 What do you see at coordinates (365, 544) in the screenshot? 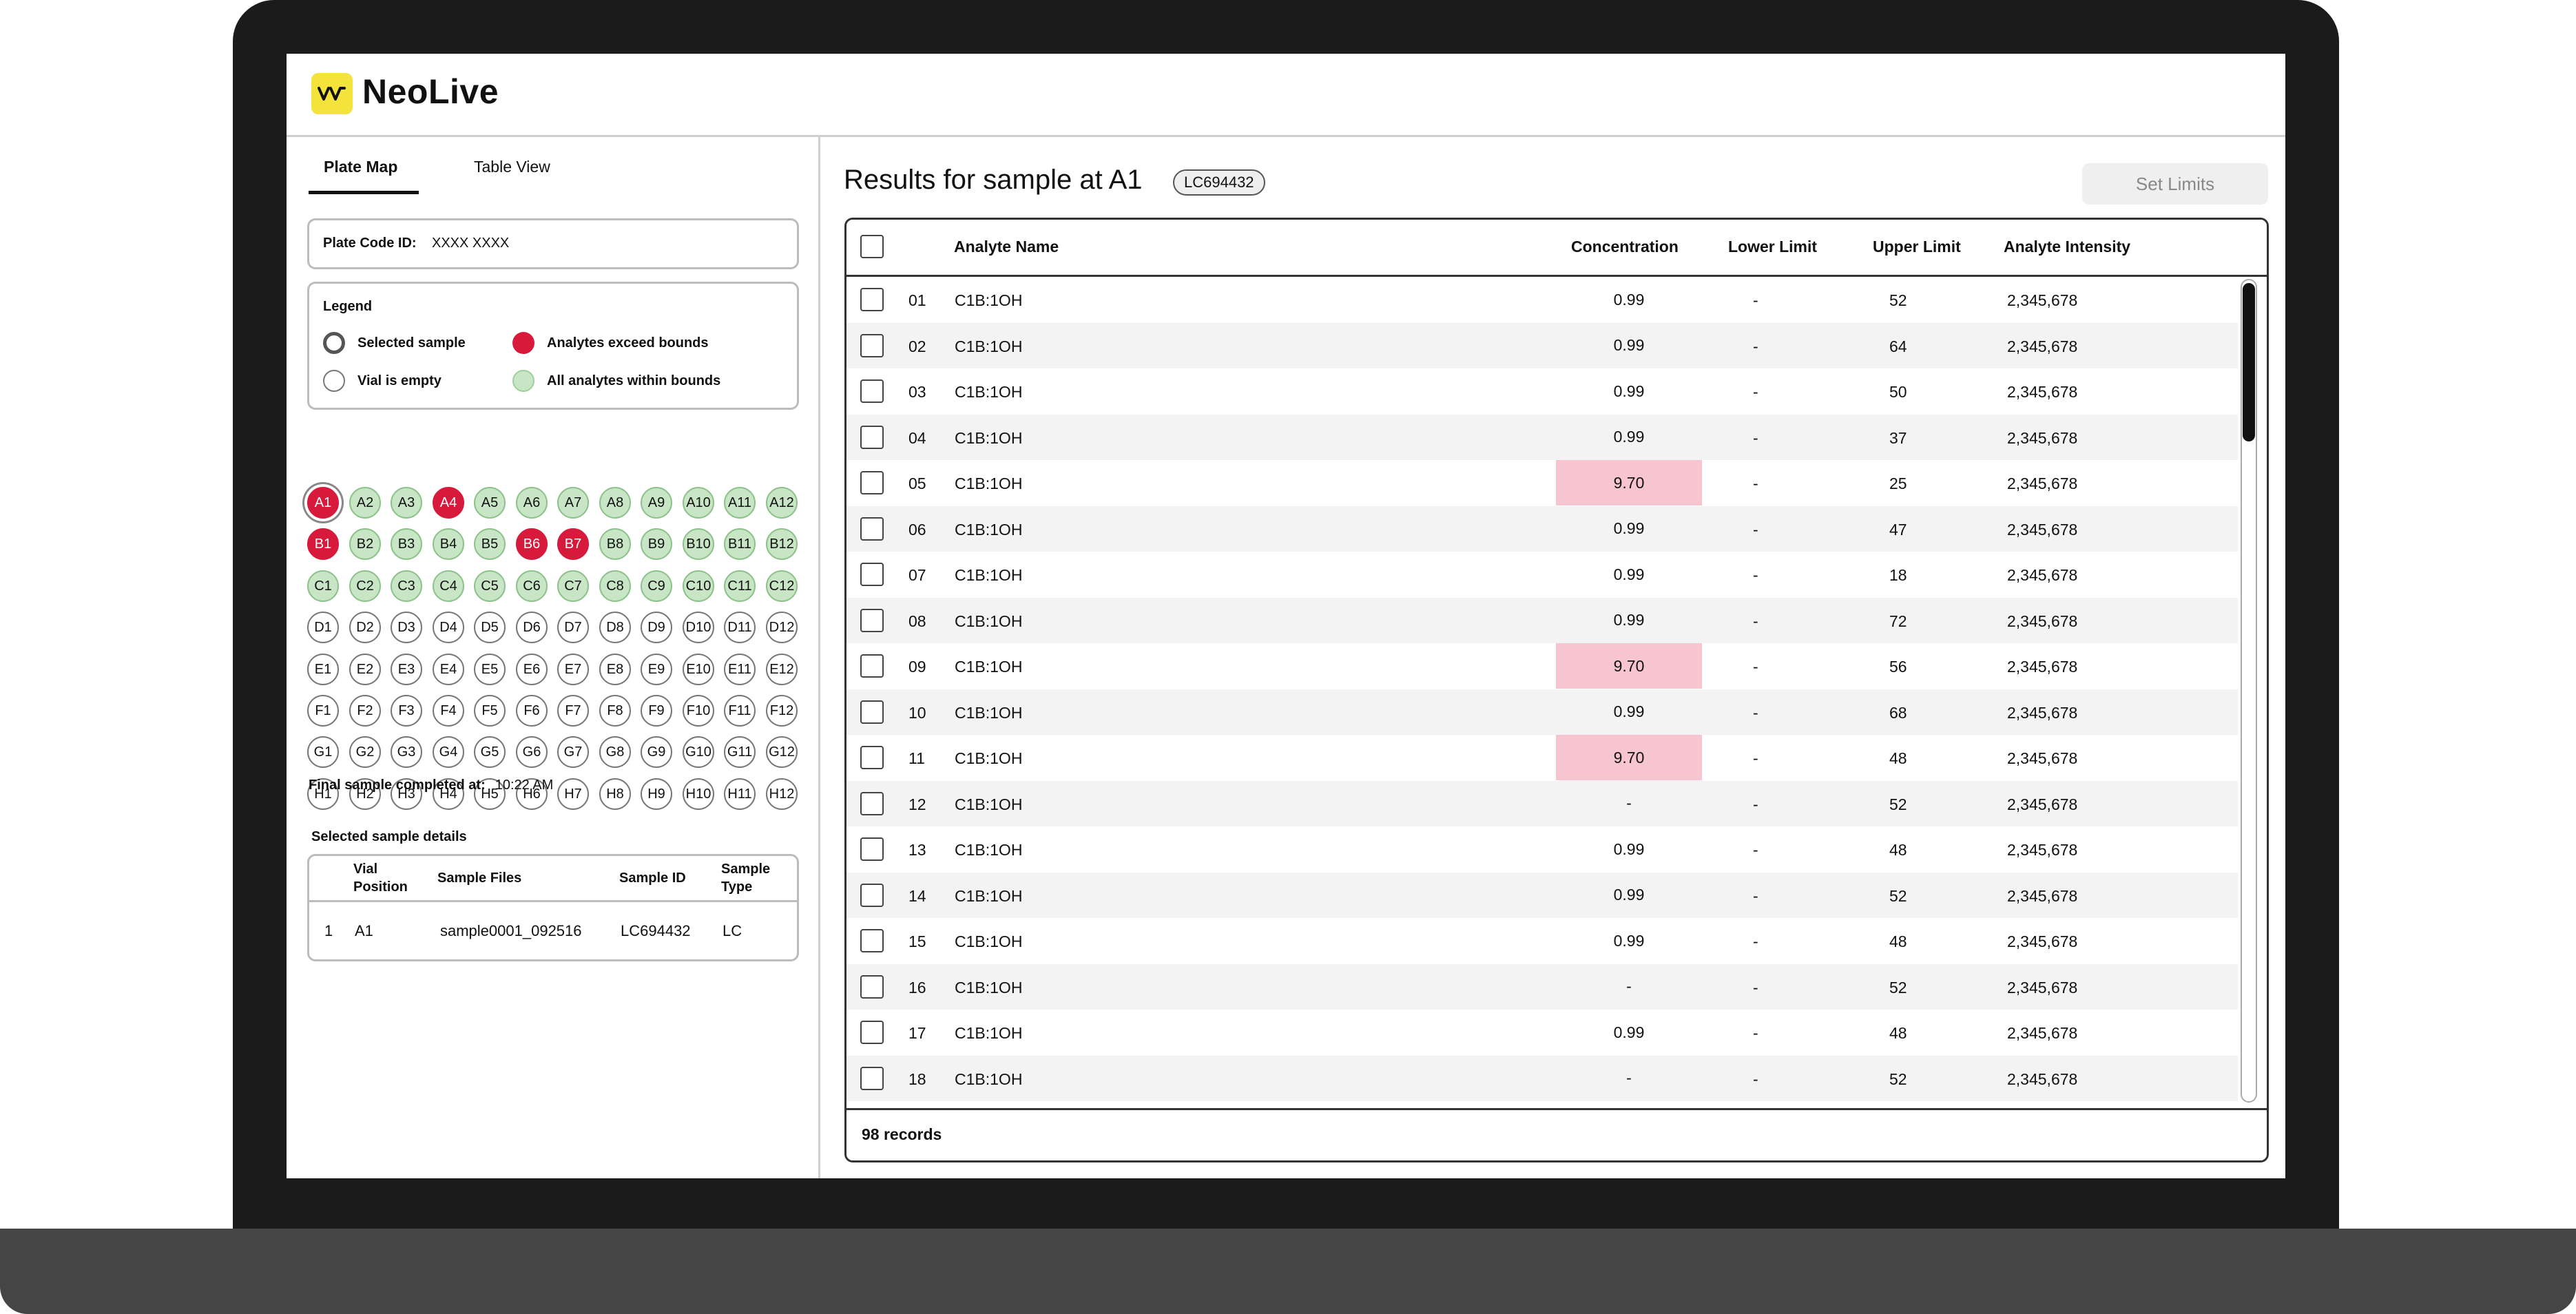
I see `well-b2: B2` at bounding box center [365, 544].